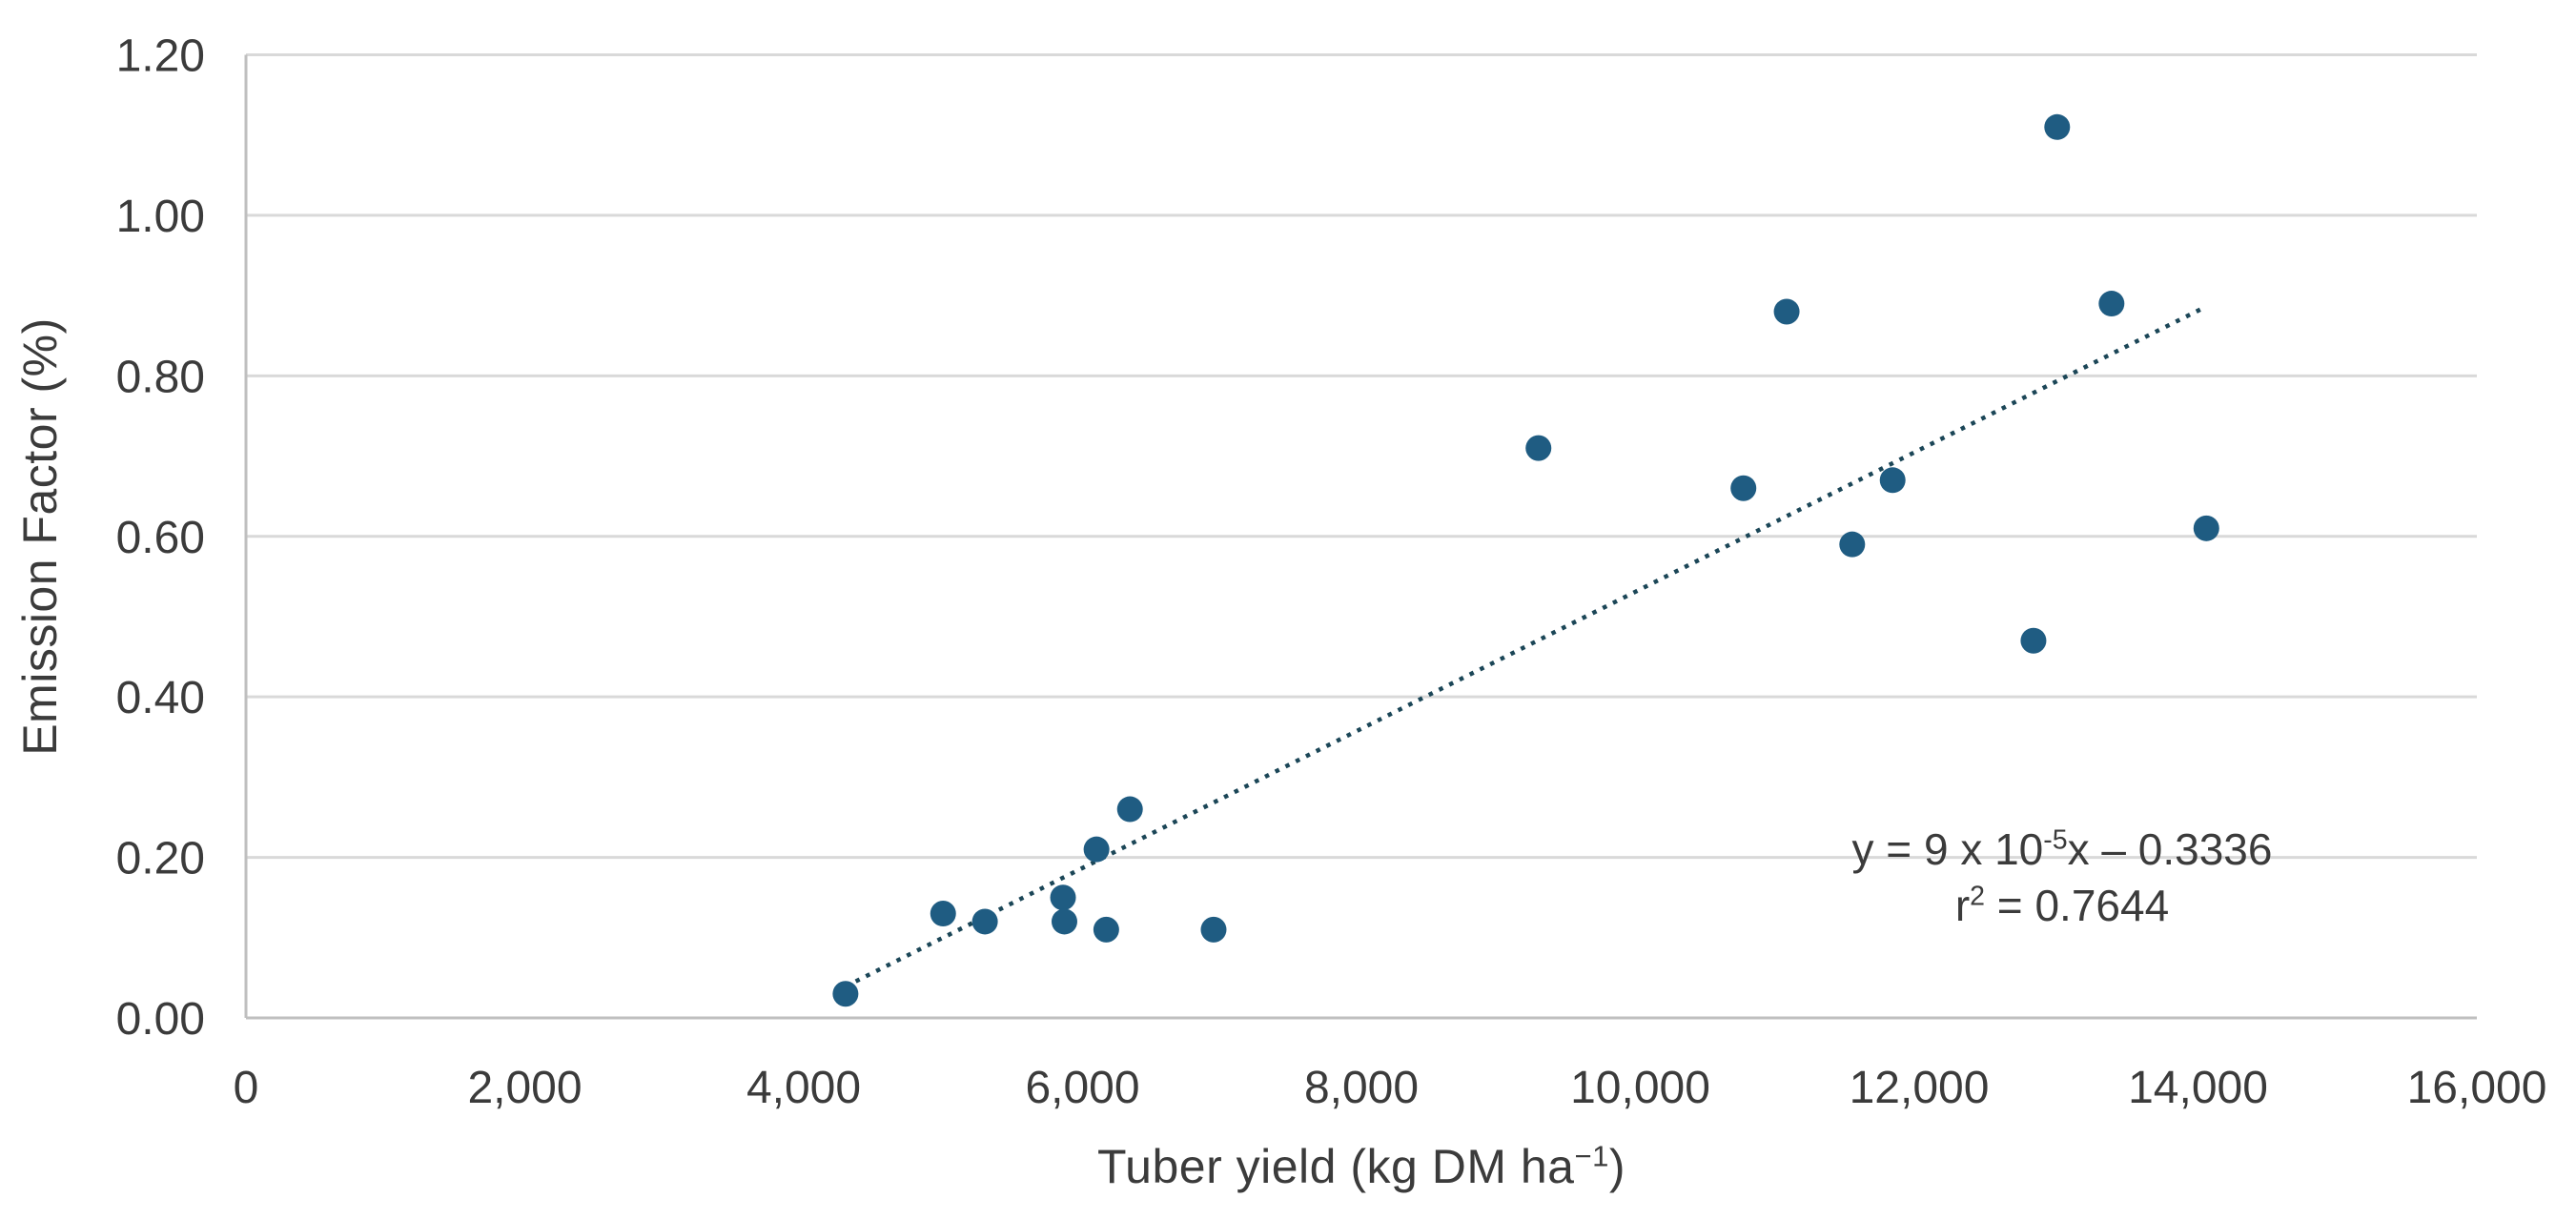 The height and width of the screenshot is (1219, 2576). I want to click on trendline-equation: y = 9 x 10-5x – 0.3336, so click(2063, 850).